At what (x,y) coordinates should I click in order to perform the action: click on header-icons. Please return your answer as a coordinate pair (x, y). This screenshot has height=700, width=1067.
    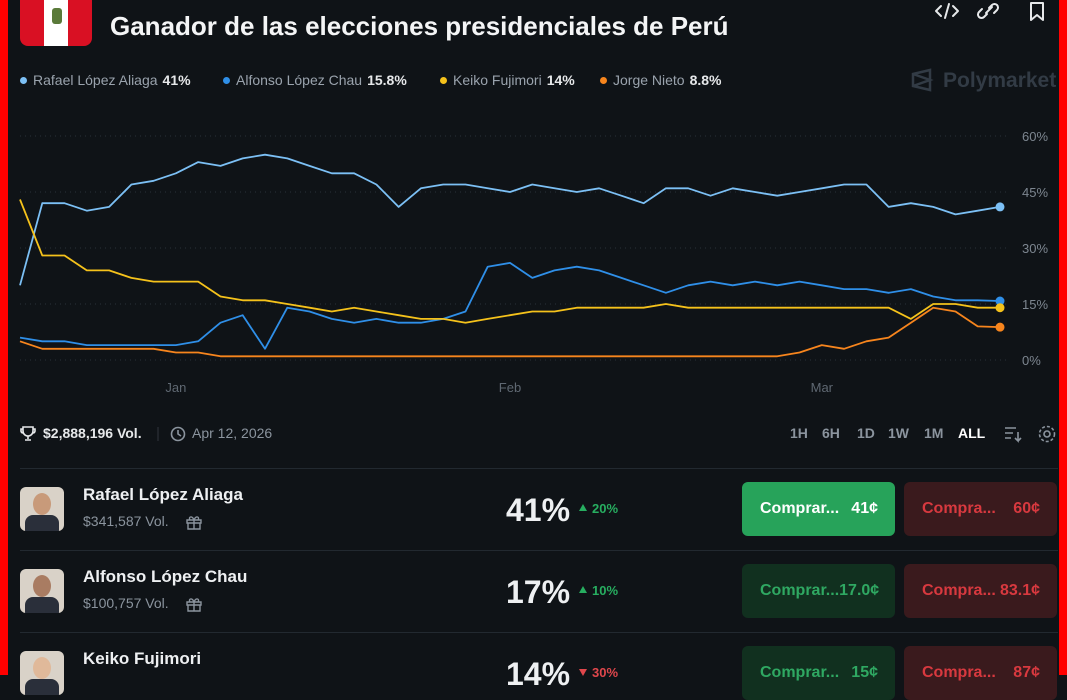
    Looking at the image, I should click on (989, 11).